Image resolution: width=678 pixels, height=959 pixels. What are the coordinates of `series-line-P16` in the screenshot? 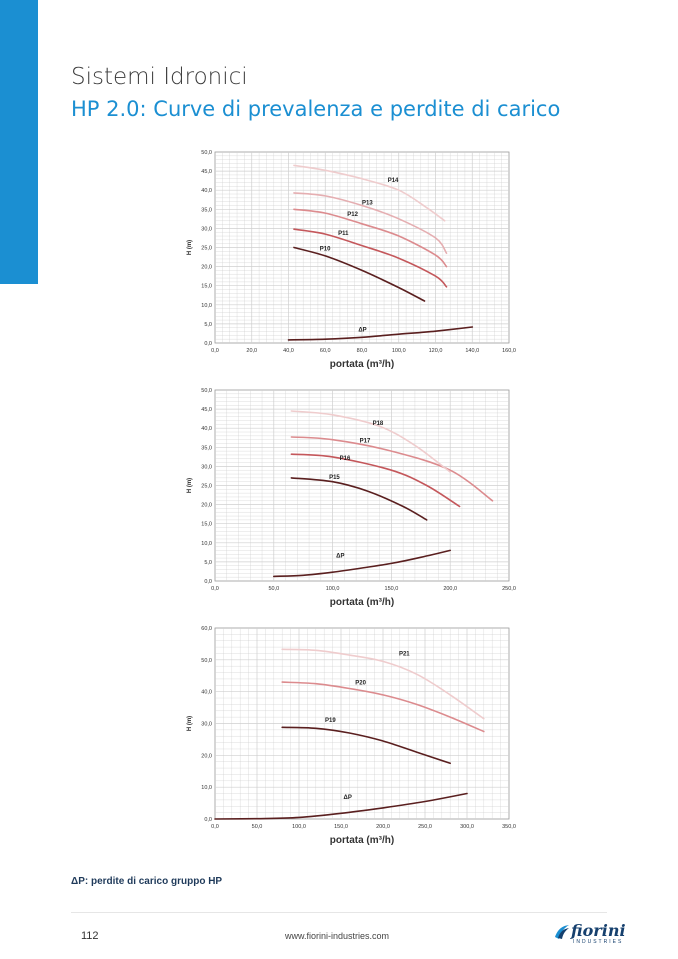 It's located at (375, 480).